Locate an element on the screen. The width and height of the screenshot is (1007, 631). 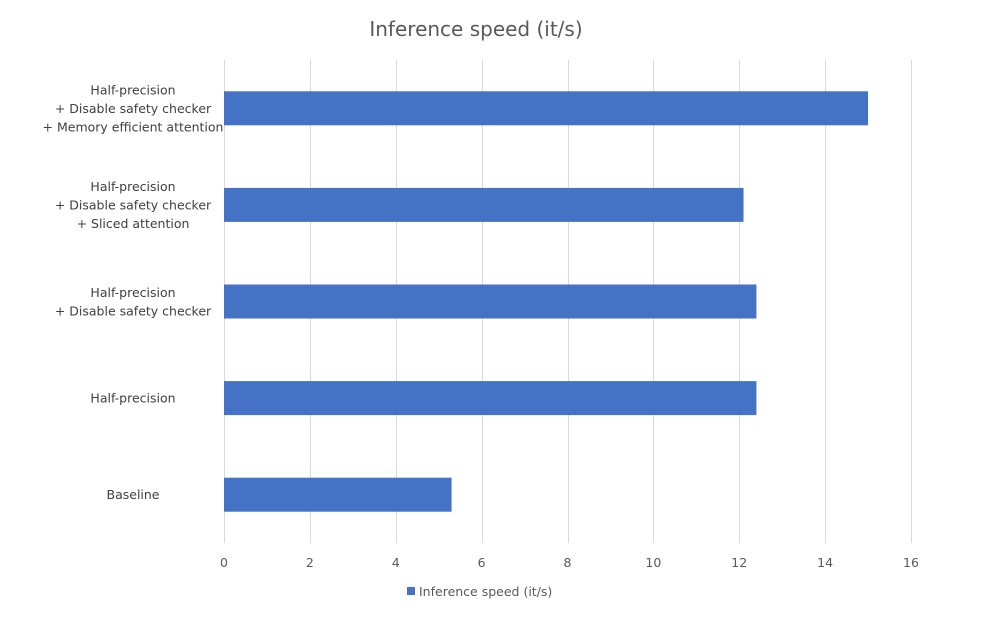
category-label-line: Baseline is located at coordinates (133, 494).